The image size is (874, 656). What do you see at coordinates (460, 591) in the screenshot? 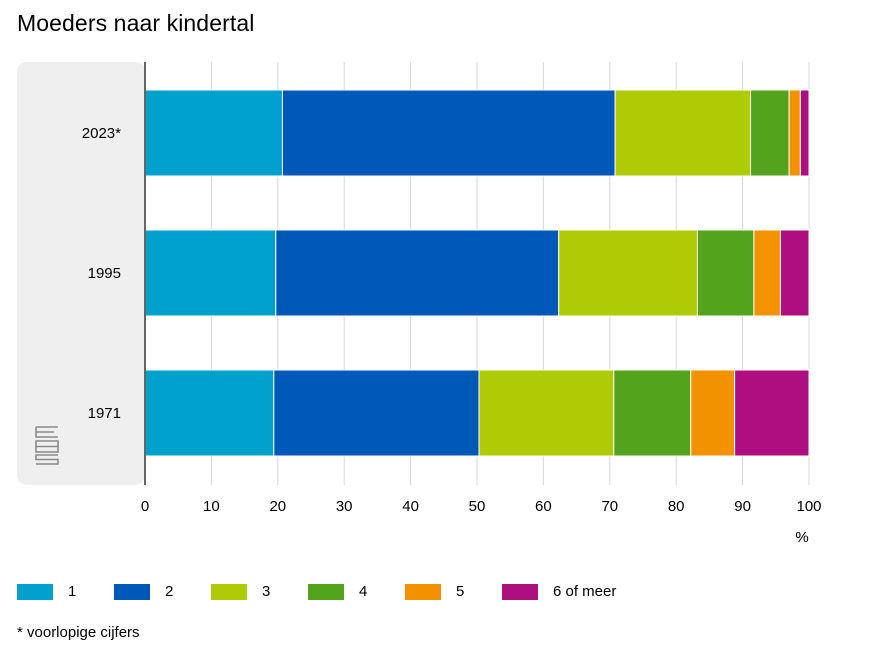
I see `legend-label: 5` at bounding box center [460, 591].